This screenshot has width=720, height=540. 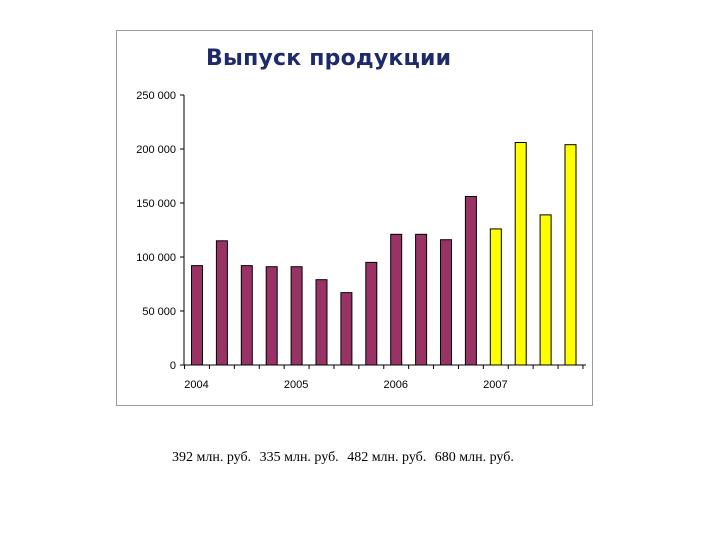 I want to click on x-tick-label: 2006, so click(x=396, y=385).